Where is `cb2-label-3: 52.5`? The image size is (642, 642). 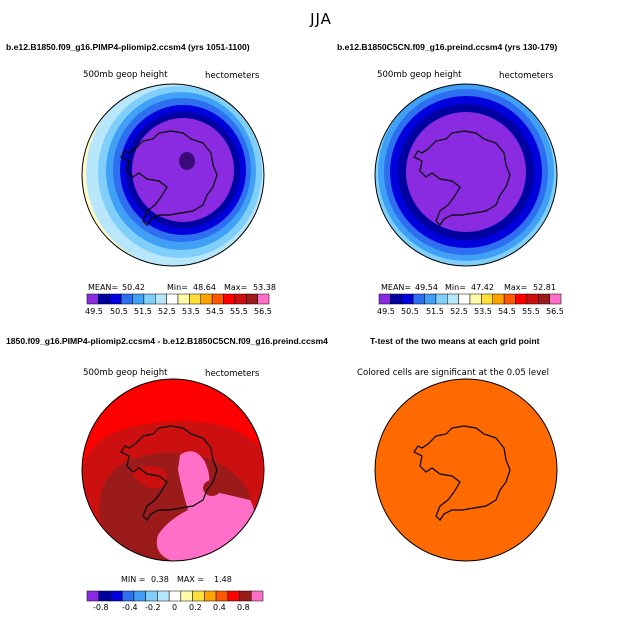
cb2-label-3: 52.5 is located at coordinates (459, 311).